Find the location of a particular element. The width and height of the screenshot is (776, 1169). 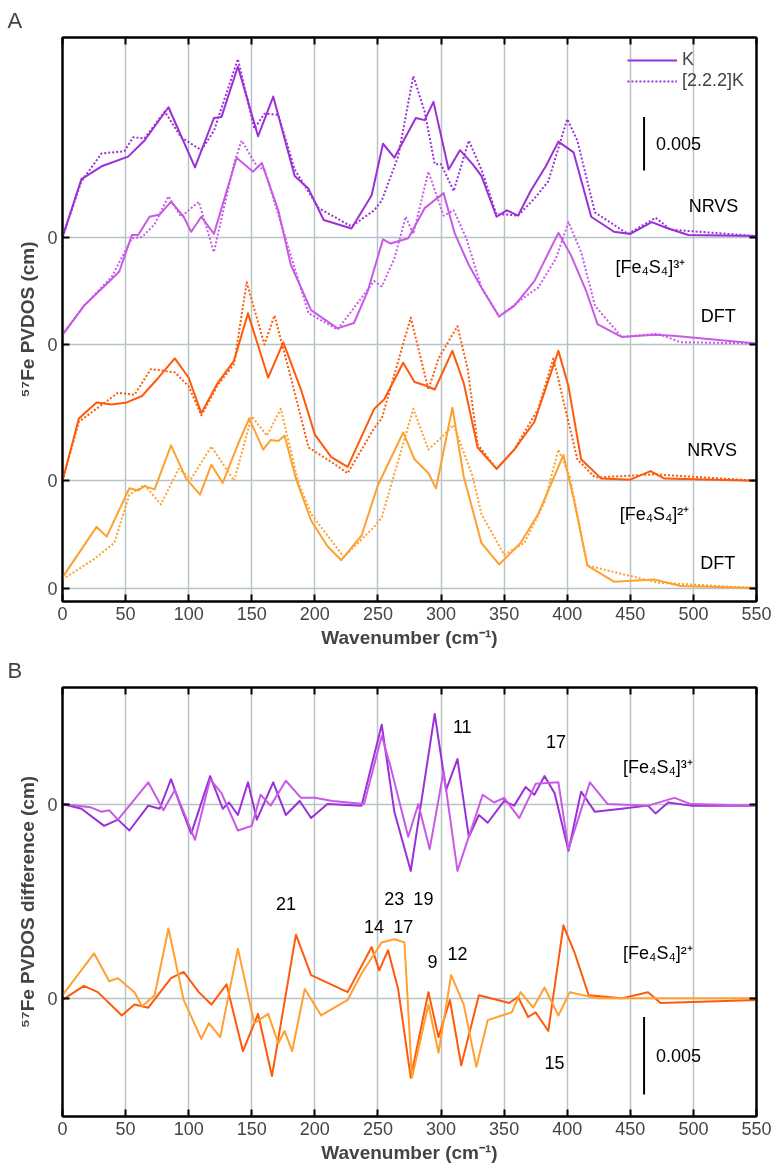

annotation: 12 is located at coordinates (457, 953).